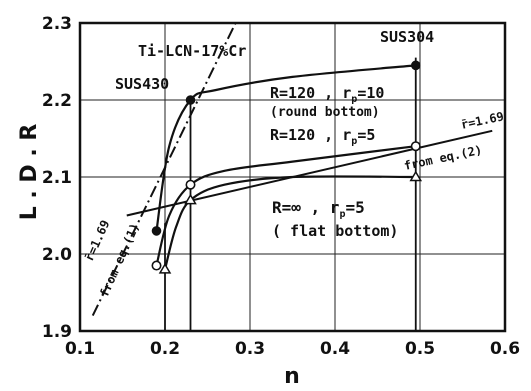 The width and height of the screenshot is (531, 391). What do you see at coordinates (250, 349) in the screenshot?
I see `x-tick-label: 0.3` at bounding box center [250, 349].